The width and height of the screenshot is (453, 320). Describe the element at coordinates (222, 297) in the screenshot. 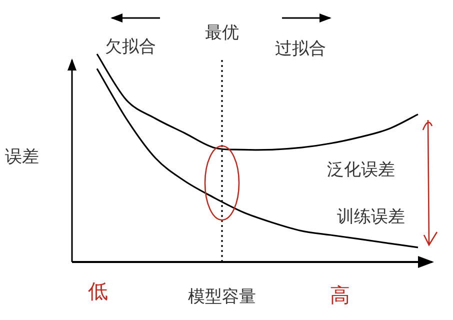

I see `x-axis-title: 模型容量` at that location.